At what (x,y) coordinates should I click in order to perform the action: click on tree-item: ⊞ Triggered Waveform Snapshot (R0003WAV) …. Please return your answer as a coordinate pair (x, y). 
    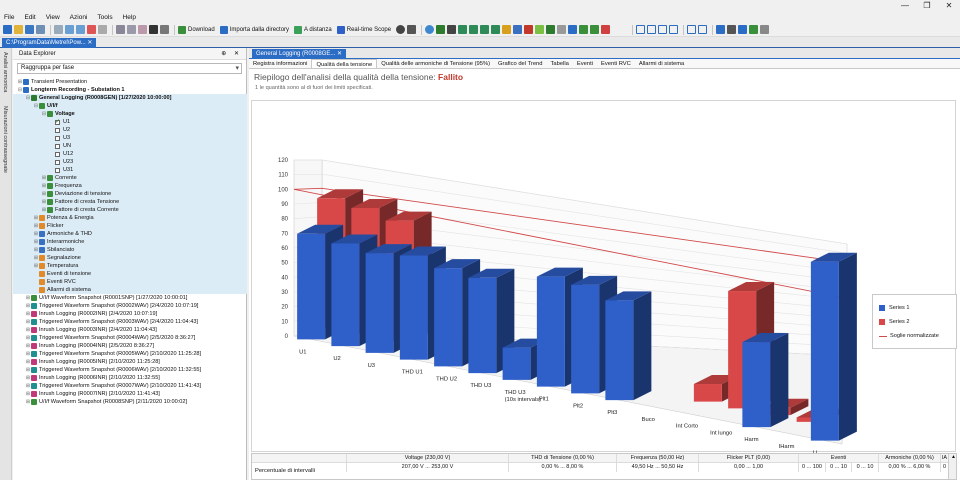
    Looking at the image, I should click on (130, 322).